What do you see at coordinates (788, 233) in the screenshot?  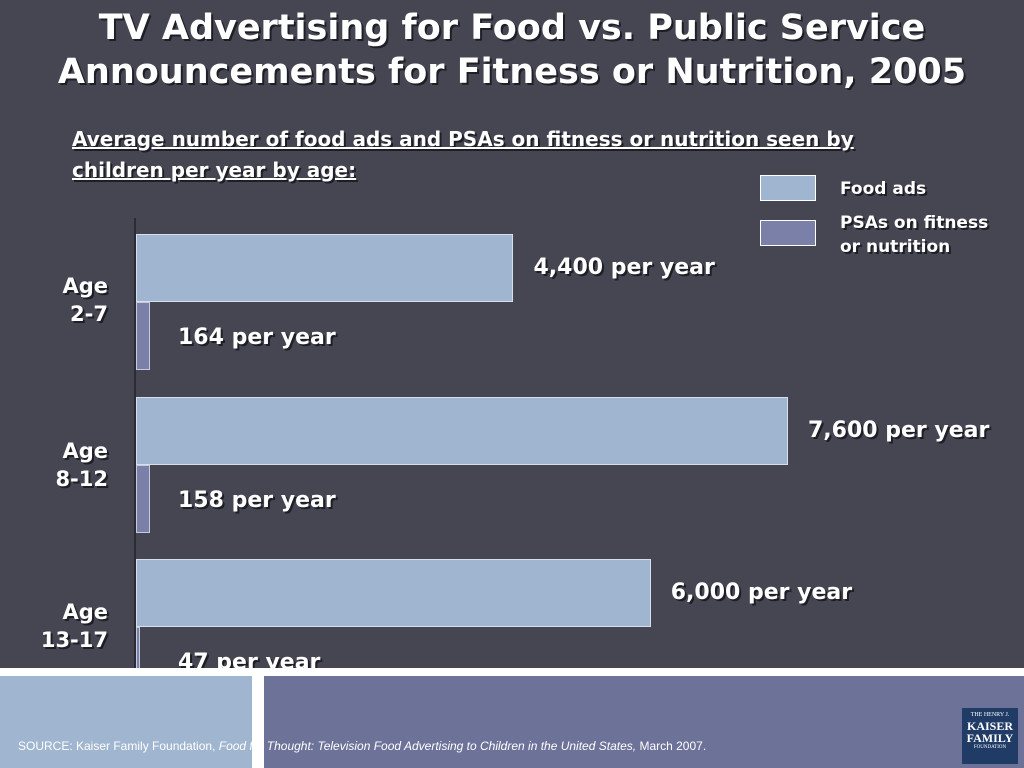 I see `legend-swatch-psas` at bounding box center [788, 233].